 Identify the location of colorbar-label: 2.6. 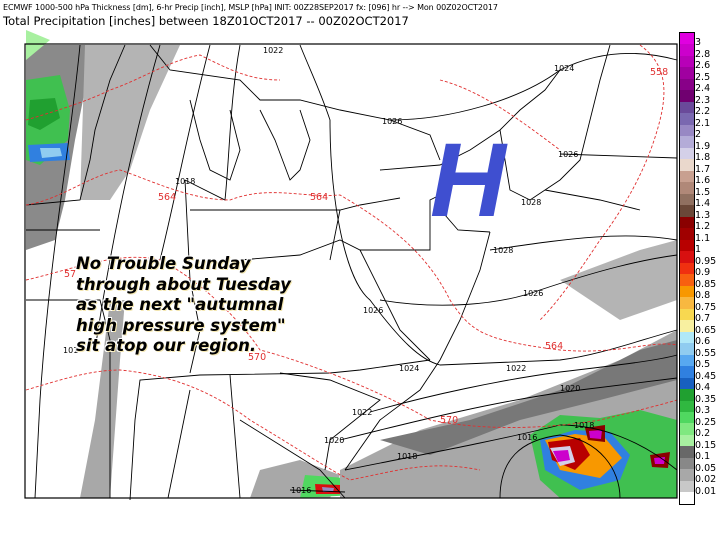
(703, 66).